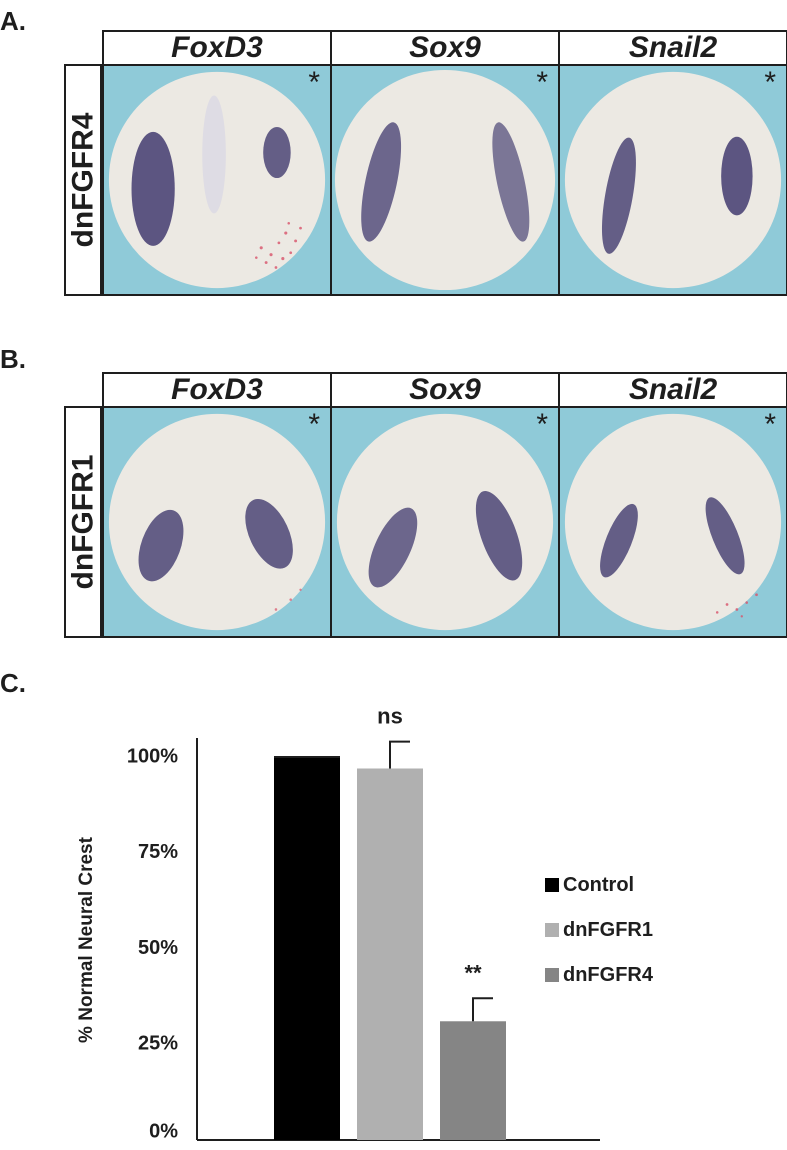 The height and width of the screenshot is (1150, 787). What do you see at coordinates (390, 716) in the screenshot?
I see `significance-label: ns` at bounding box center [390, 716].